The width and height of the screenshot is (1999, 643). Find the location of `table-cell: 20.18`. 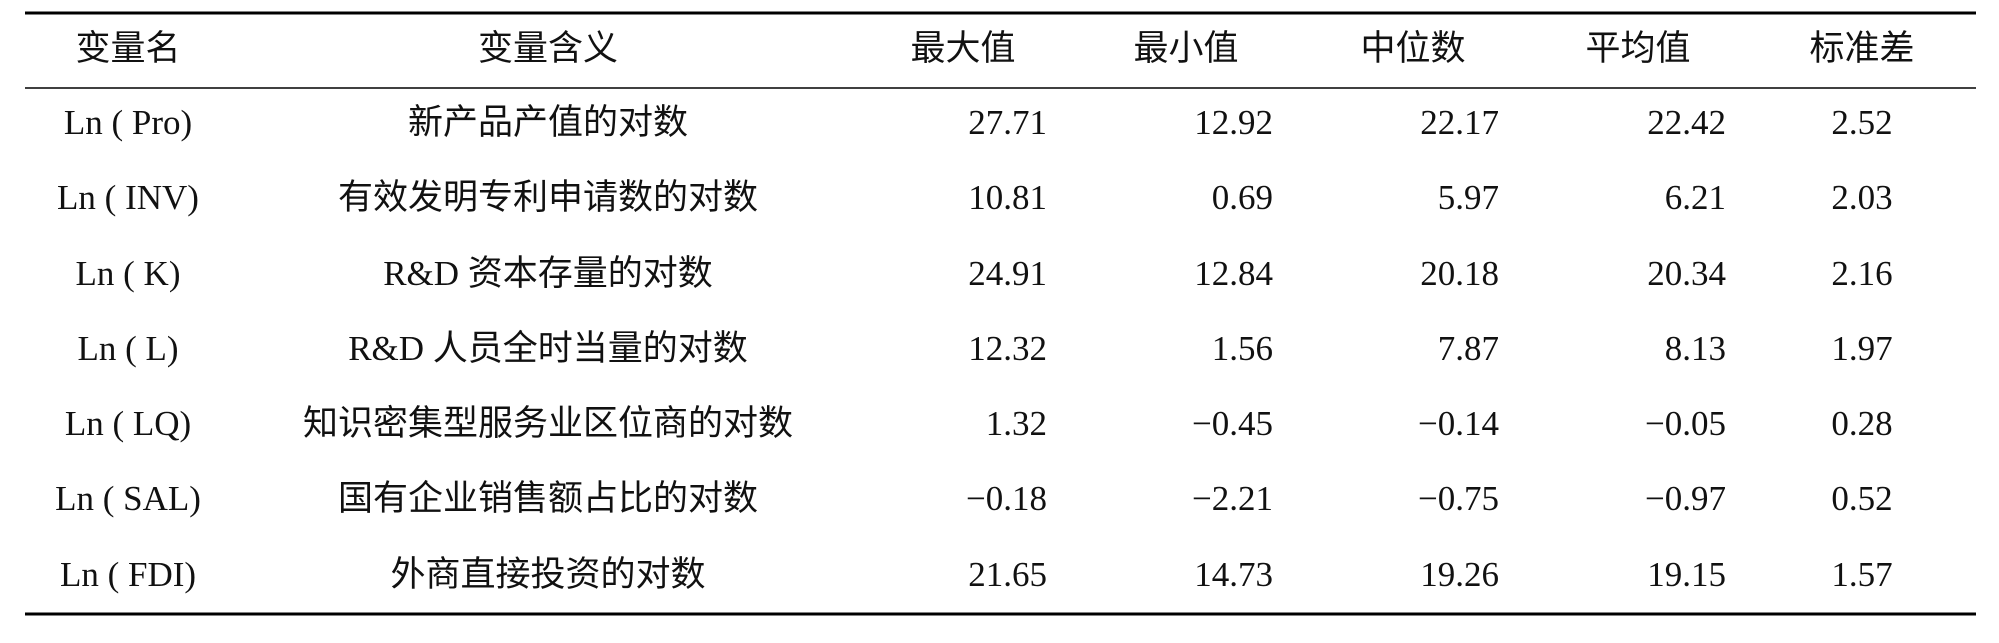

table-cell: 20.18 is located at coordinates (1459, 273).